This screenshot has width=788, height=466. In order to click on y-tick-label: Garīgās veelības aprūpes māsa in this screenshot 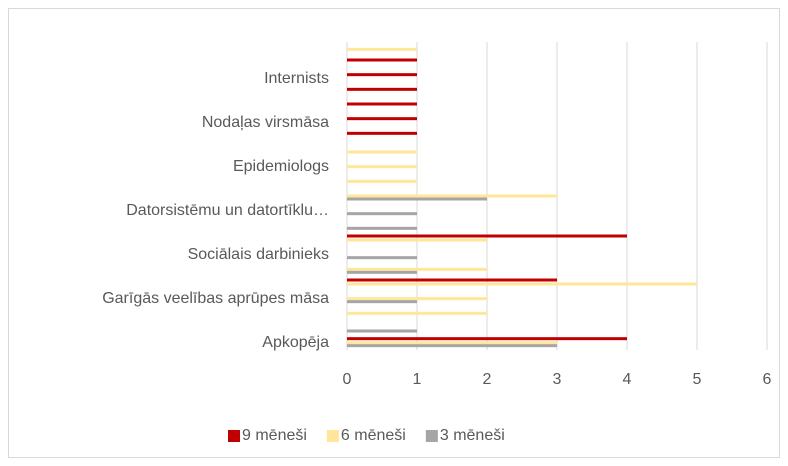, I will do `click(215, 298)`.